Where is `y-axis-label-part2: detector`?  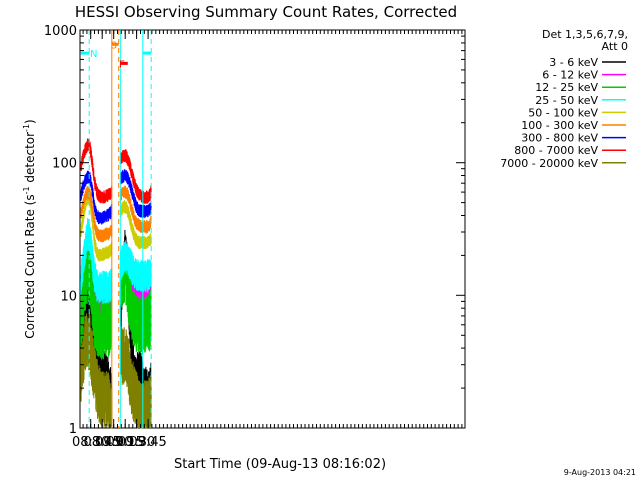
y-axis-label-part2: detector is located at coordinates (30, 159).